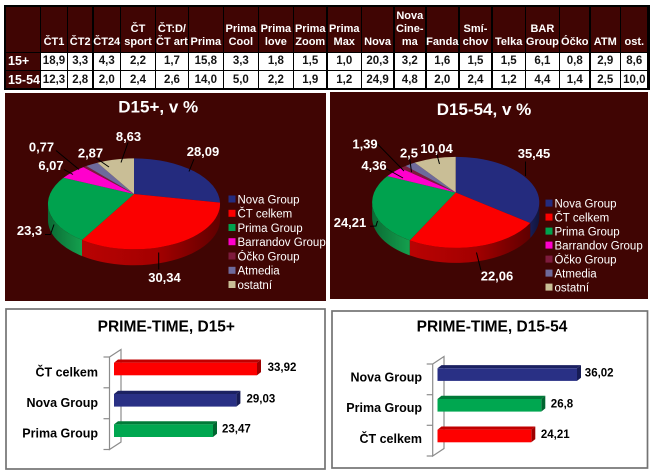 Image resolution: width=654 pixels, height=476 pixels. What do you see at coordinates (261, 399) in the screenshot?
I see `svg-text: 29,03` at bounding box center [261, 399].